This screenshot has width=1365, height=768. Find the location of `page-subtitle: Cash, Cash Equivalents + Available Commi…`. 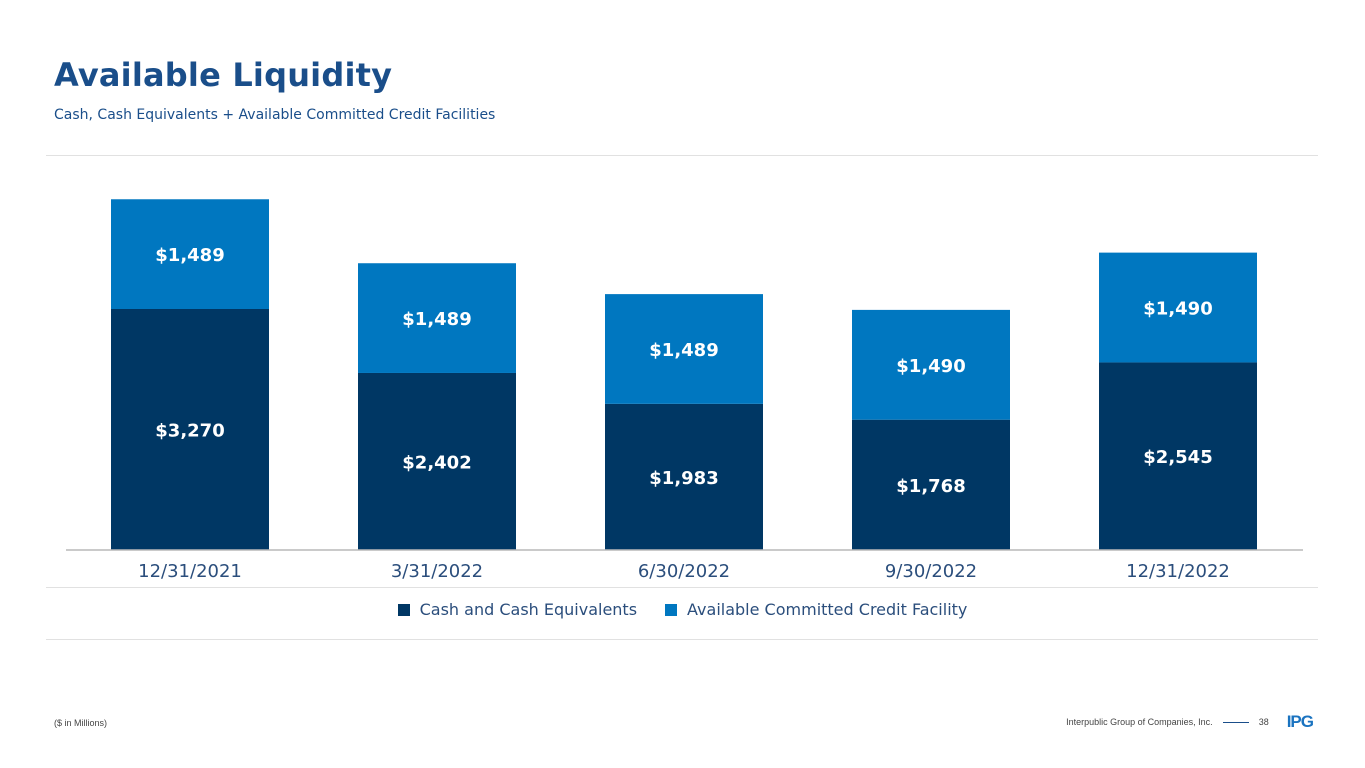

page-subtitle: Cash, Cash Equivalents + Available Commi… is located at coordinates (275, 115).